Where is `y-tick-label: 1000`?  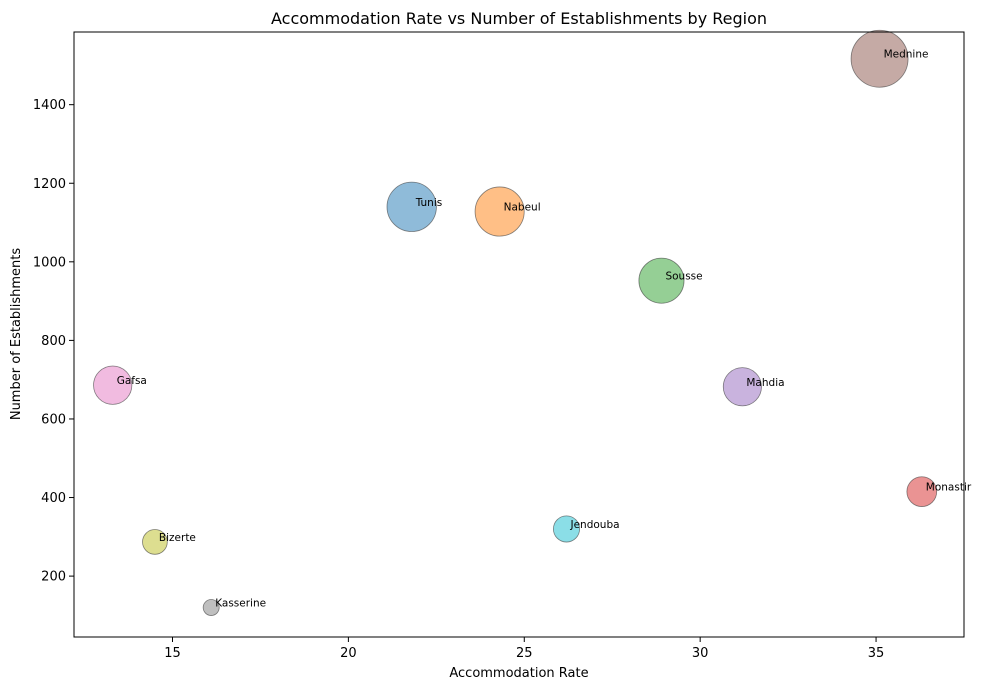
y-tick-label: 1000 is located at coordinates (49, 262).